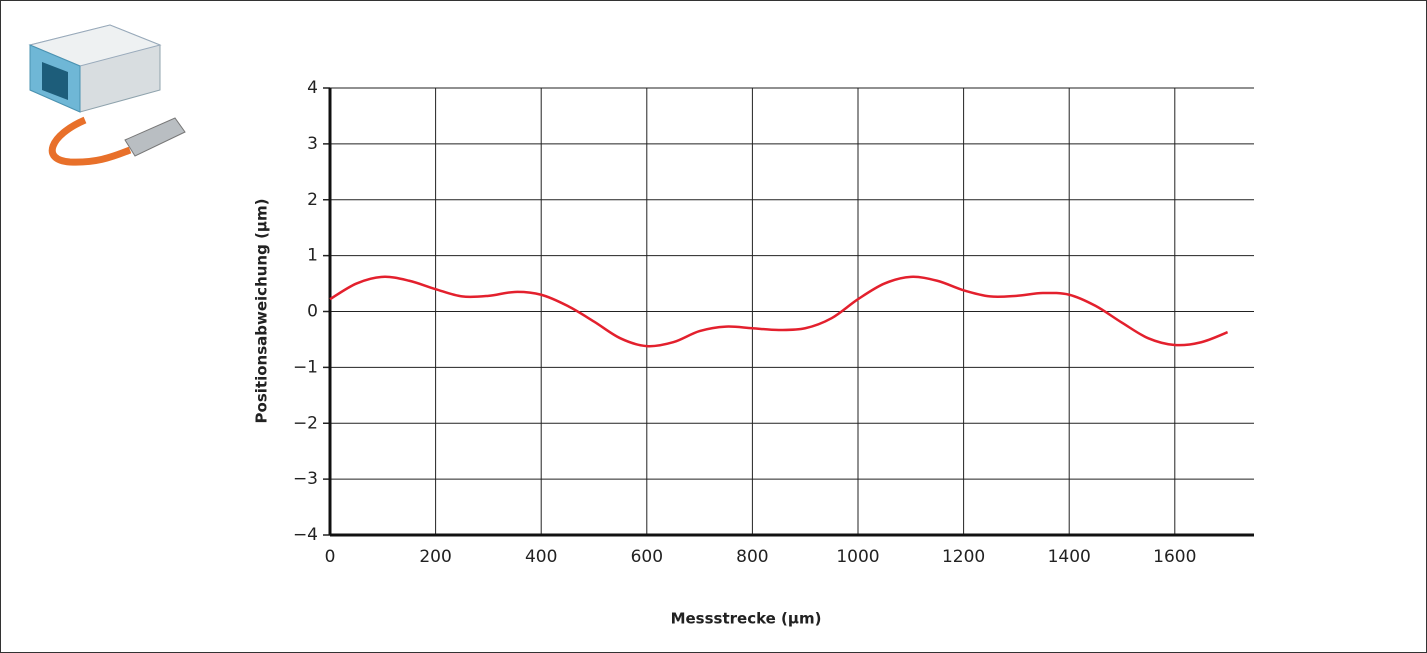  Describe the element at coordinates (305, 535) in the screenshot. I see `y-tick-label: −4` at that location.